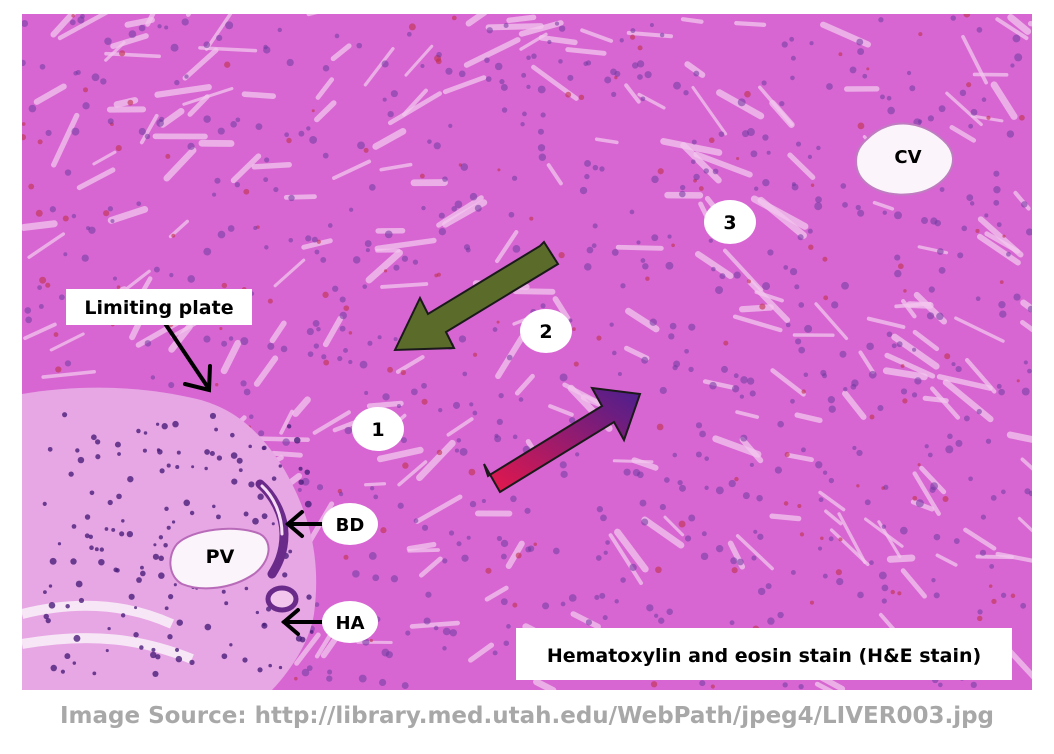  I want to click on zone-3-label: 3, so click(729, 223).